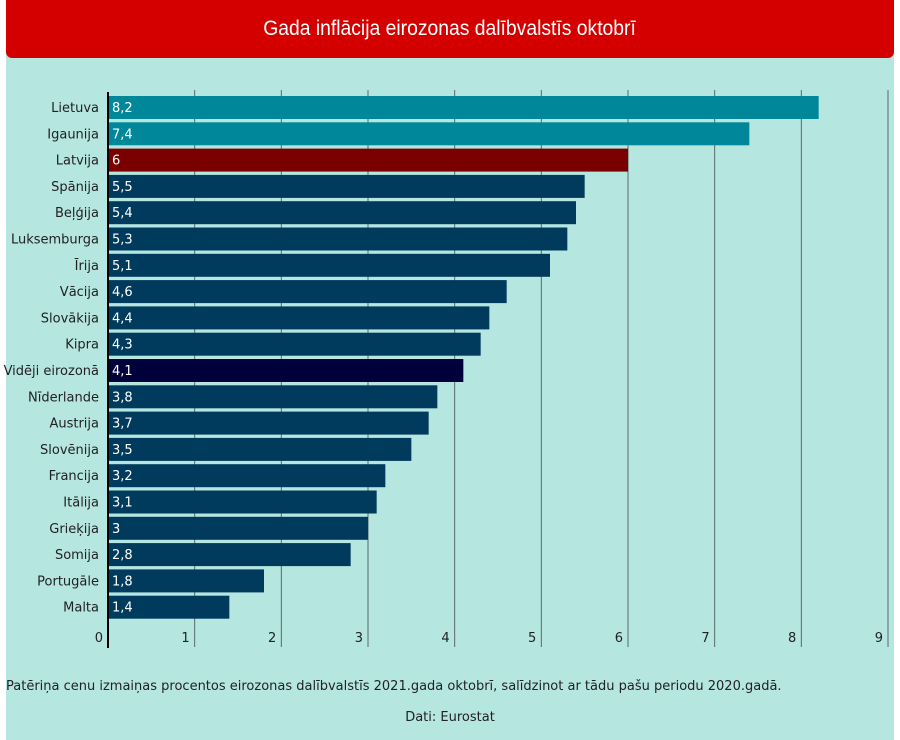  What do you see at coordinates (122, 134) in the screenshot?
I see `data-label: 7,4` at bounding box center [122, 134].